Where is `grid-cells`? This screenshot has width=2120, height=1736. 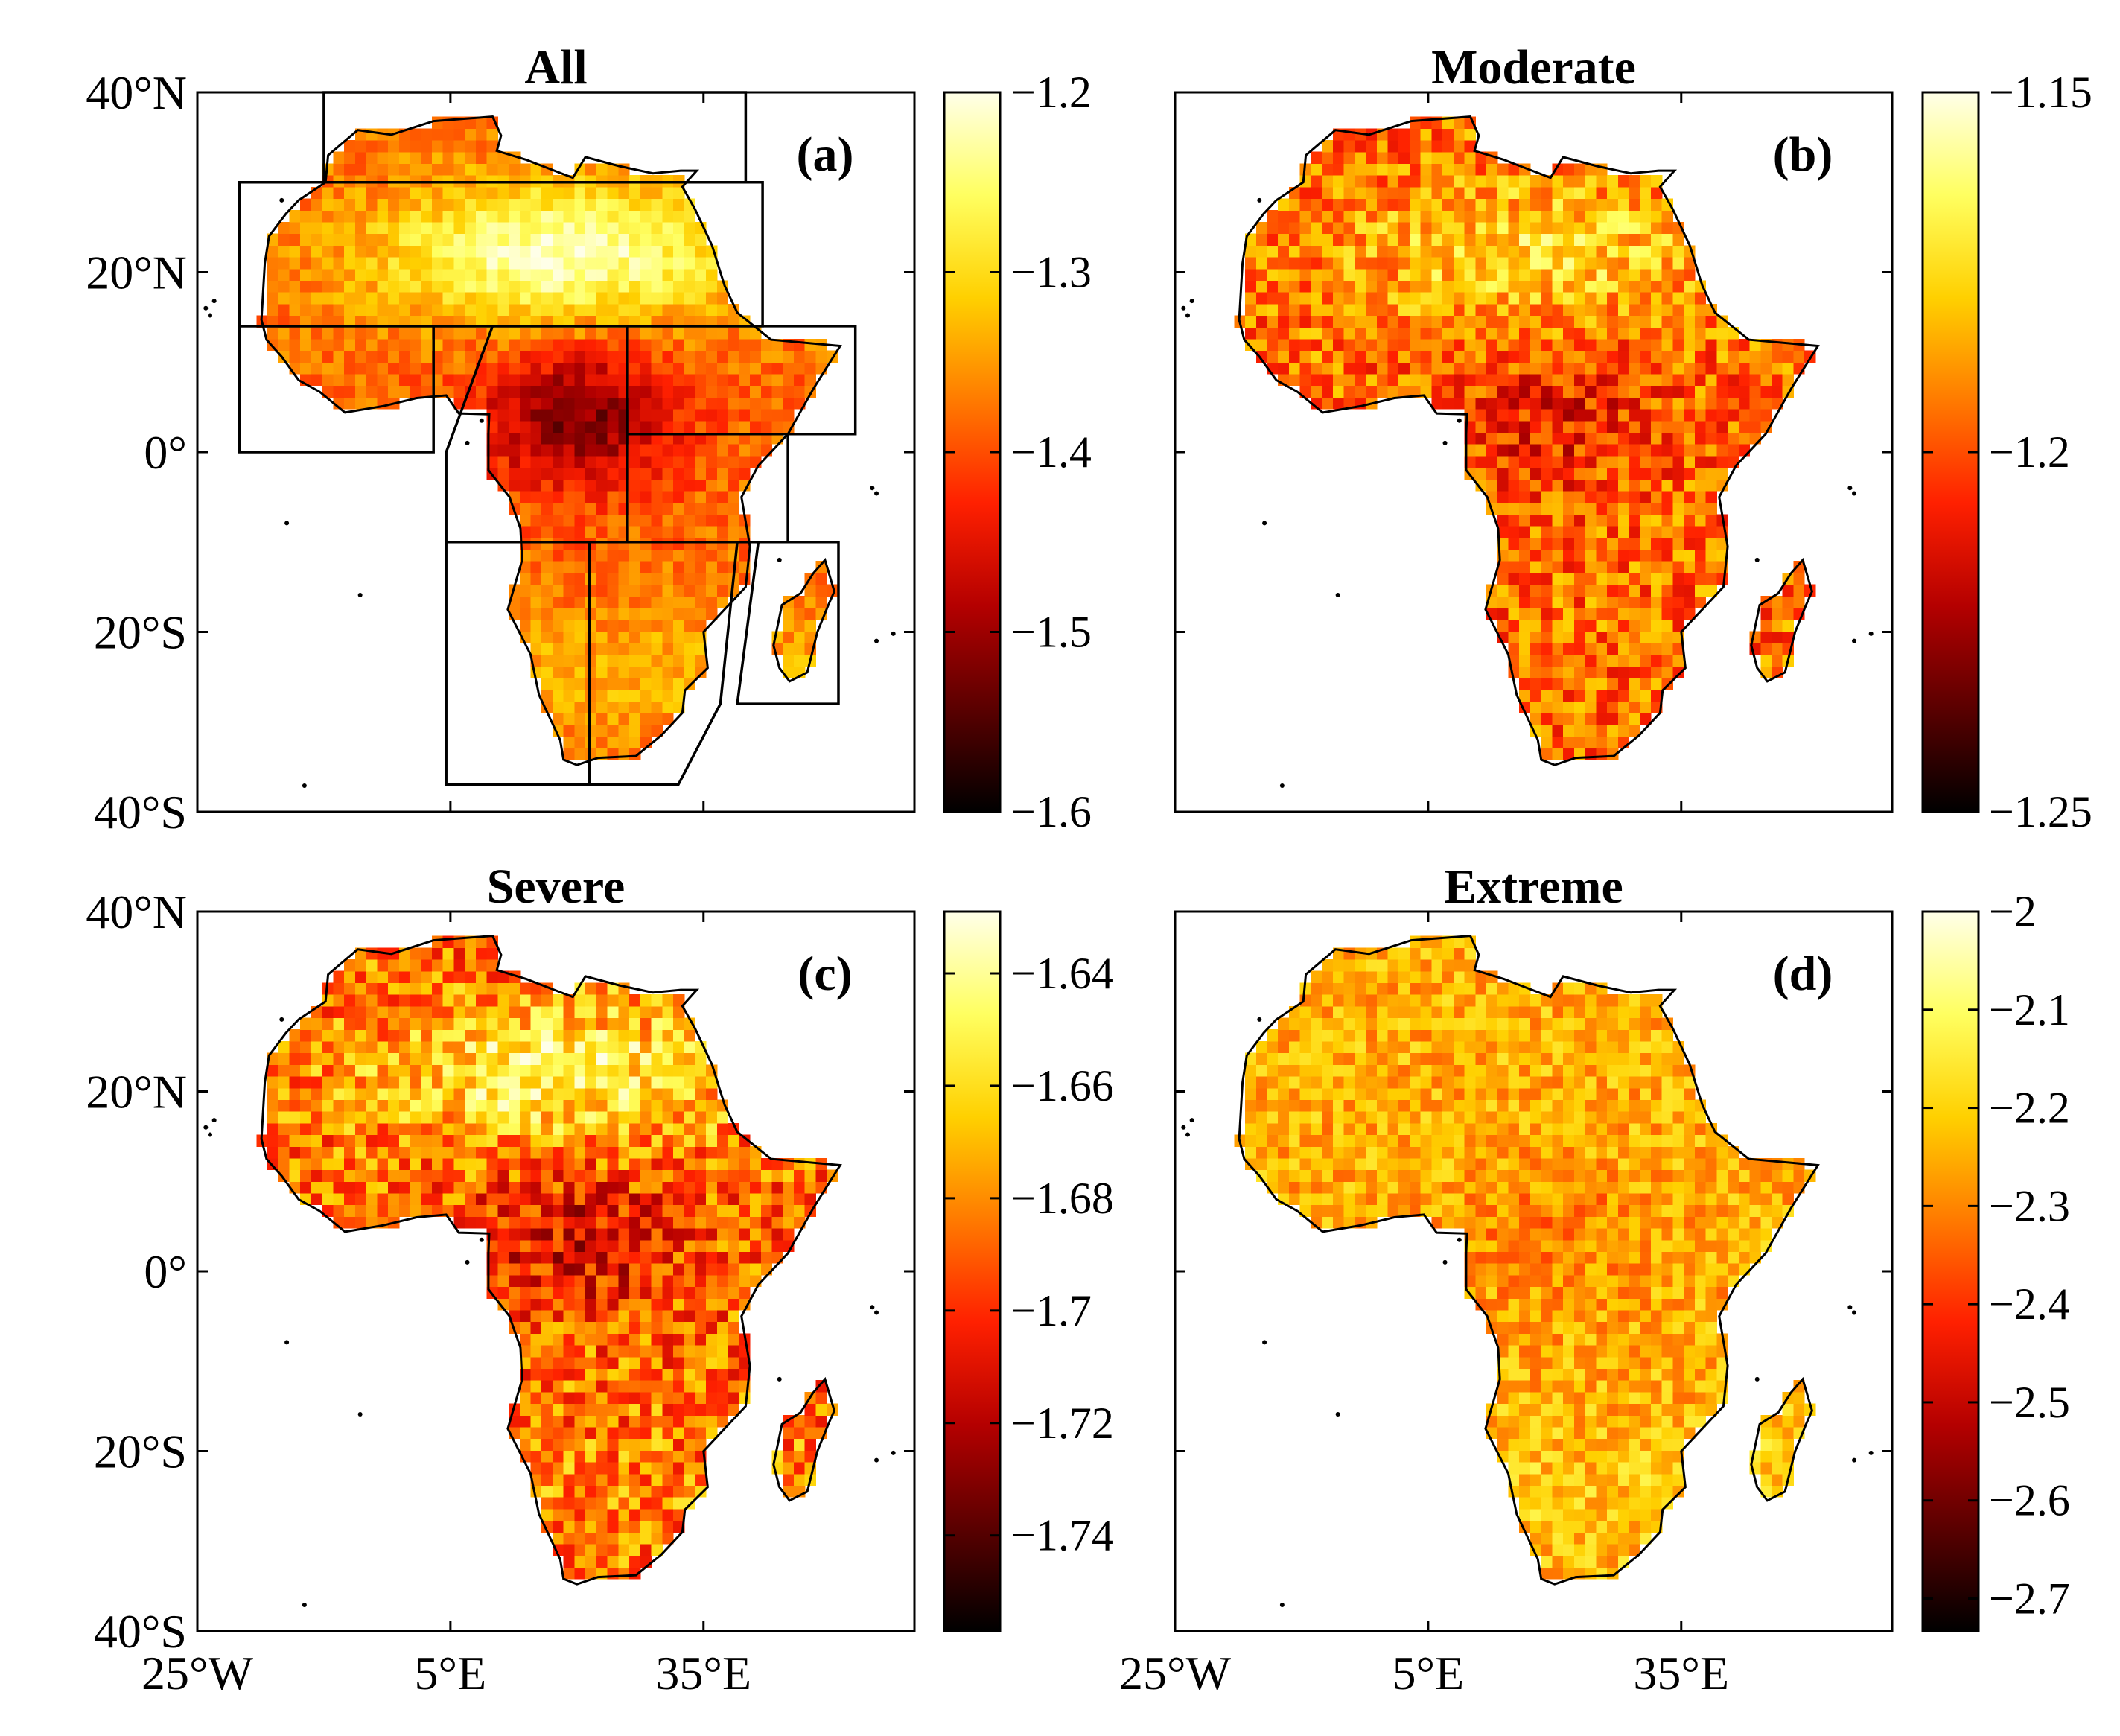 grid-cells is located at coordinates (1525, 1257).